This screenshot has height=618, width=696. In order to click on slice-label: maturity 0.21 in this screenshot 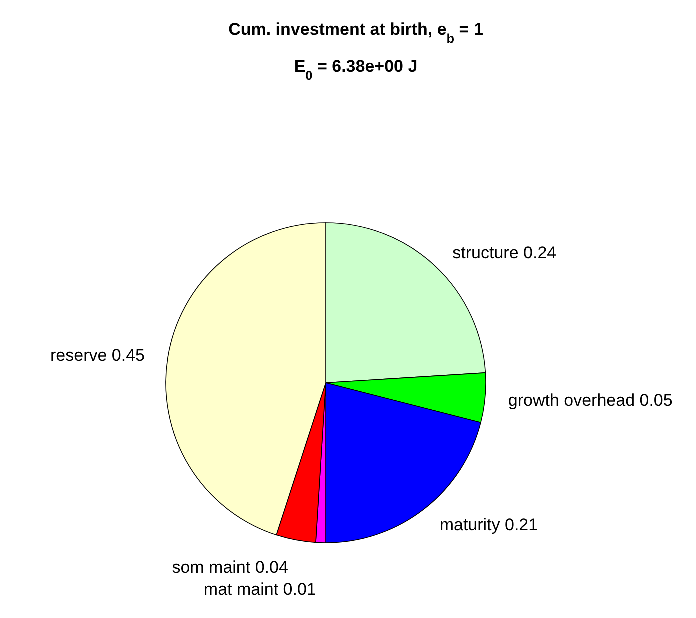, I will do `click(489, 525)`.